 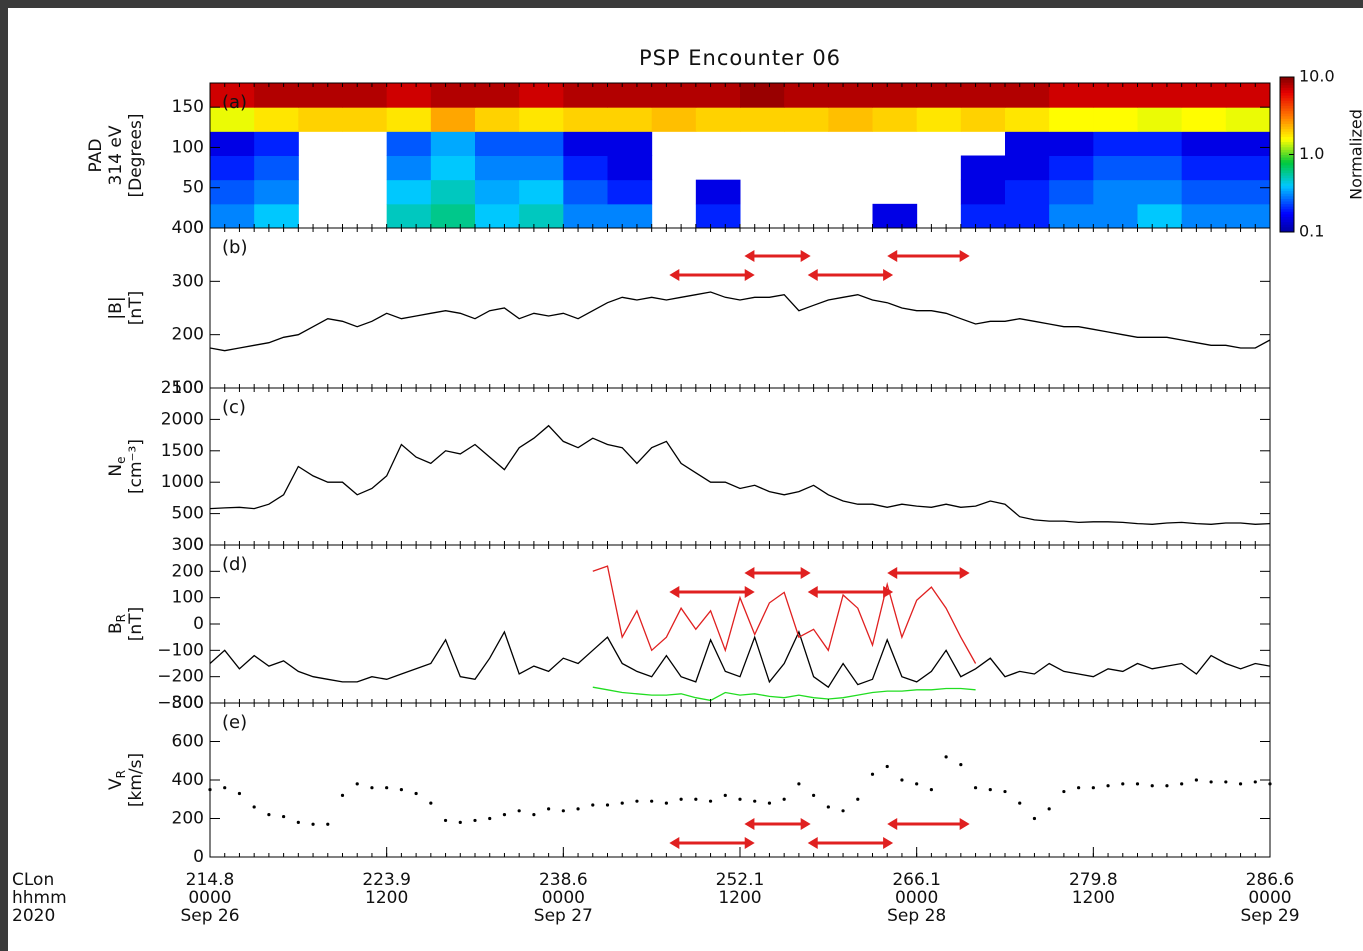 What do you see at coordinates (188, 819) in the screenshot?
I see `y-tick-label: 200` at bounding box center [188, 819].